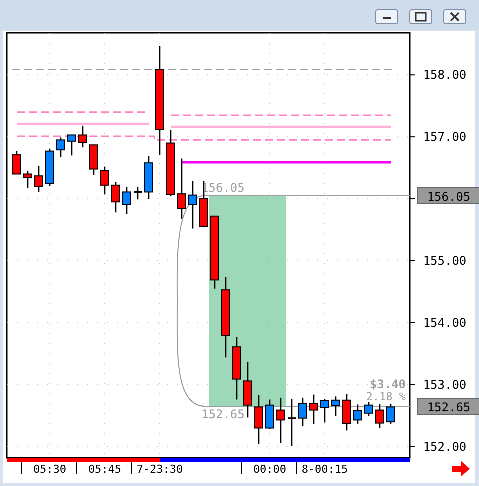  Describe the element at coordinates (160, 469) in the screenshot. I see `x-tick-label: 7-23:30` at that location.